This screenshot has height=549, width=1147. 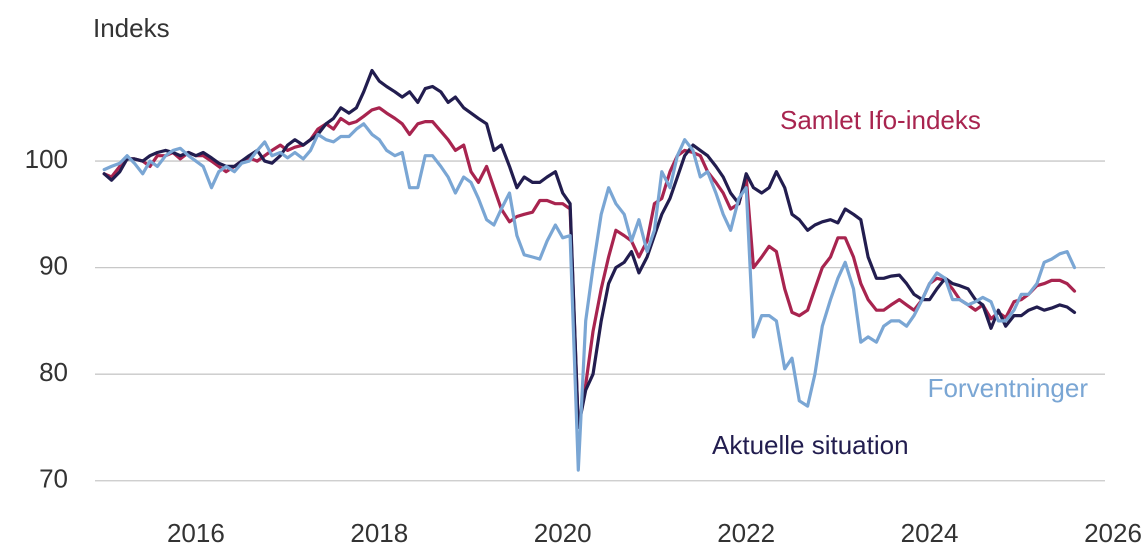 I want to click on x-tick-label: 2024, so click(x=930, y=533).